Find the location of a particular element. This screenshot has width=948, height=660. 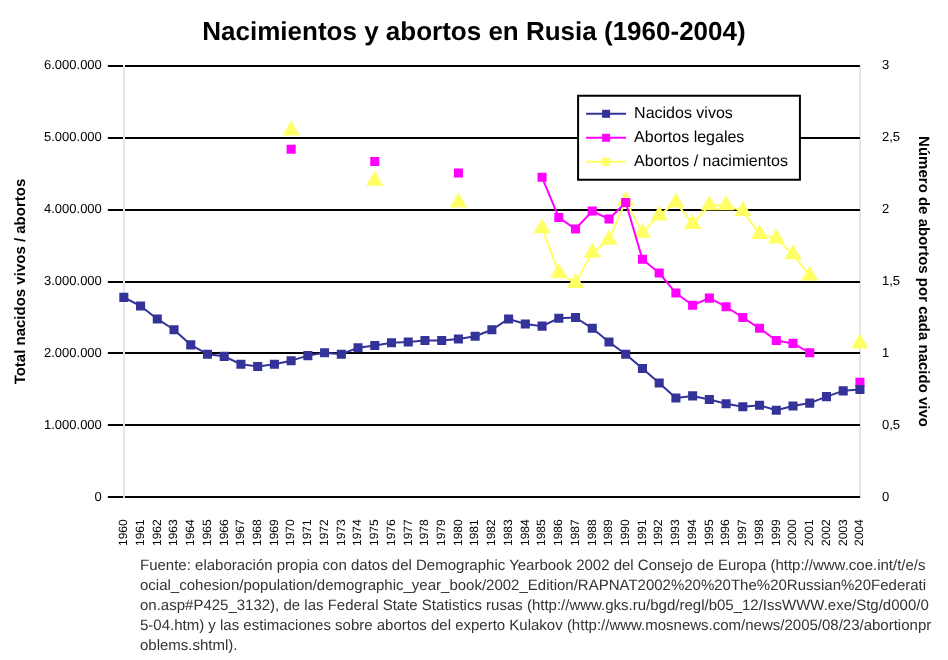

chart-title: Nacimientos y abortos en Rusia (1960-2004) is located at coordinates (474, 33).